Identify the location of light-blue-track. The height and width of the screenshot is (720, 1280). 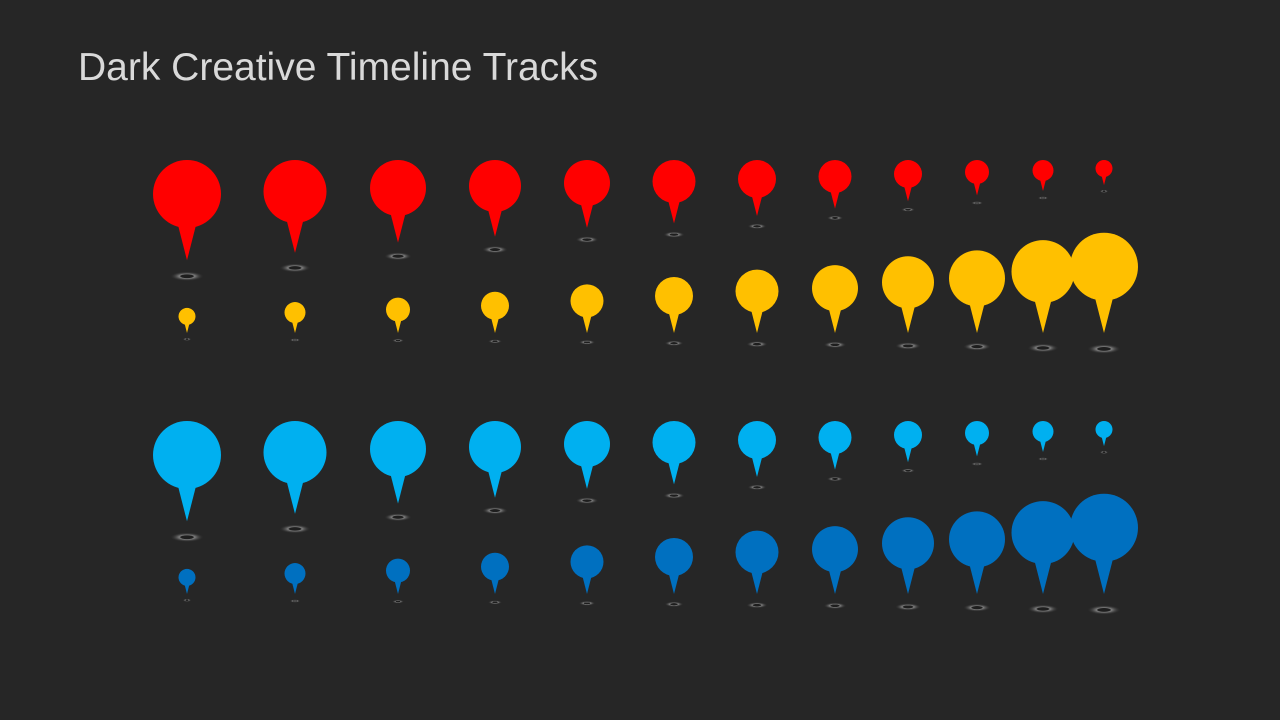
(633, 481).